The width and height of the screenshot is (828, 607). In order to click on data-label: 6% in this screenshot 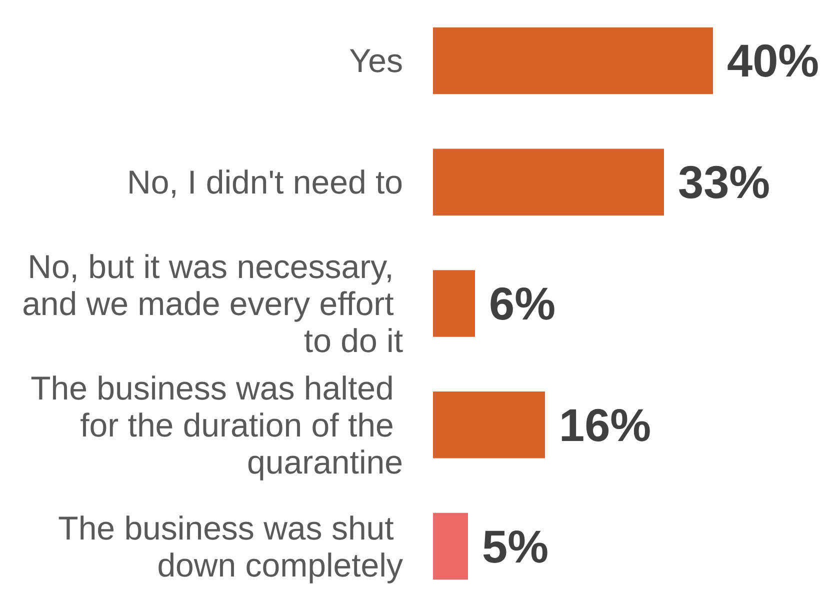, I will do `click(522, 304)`.